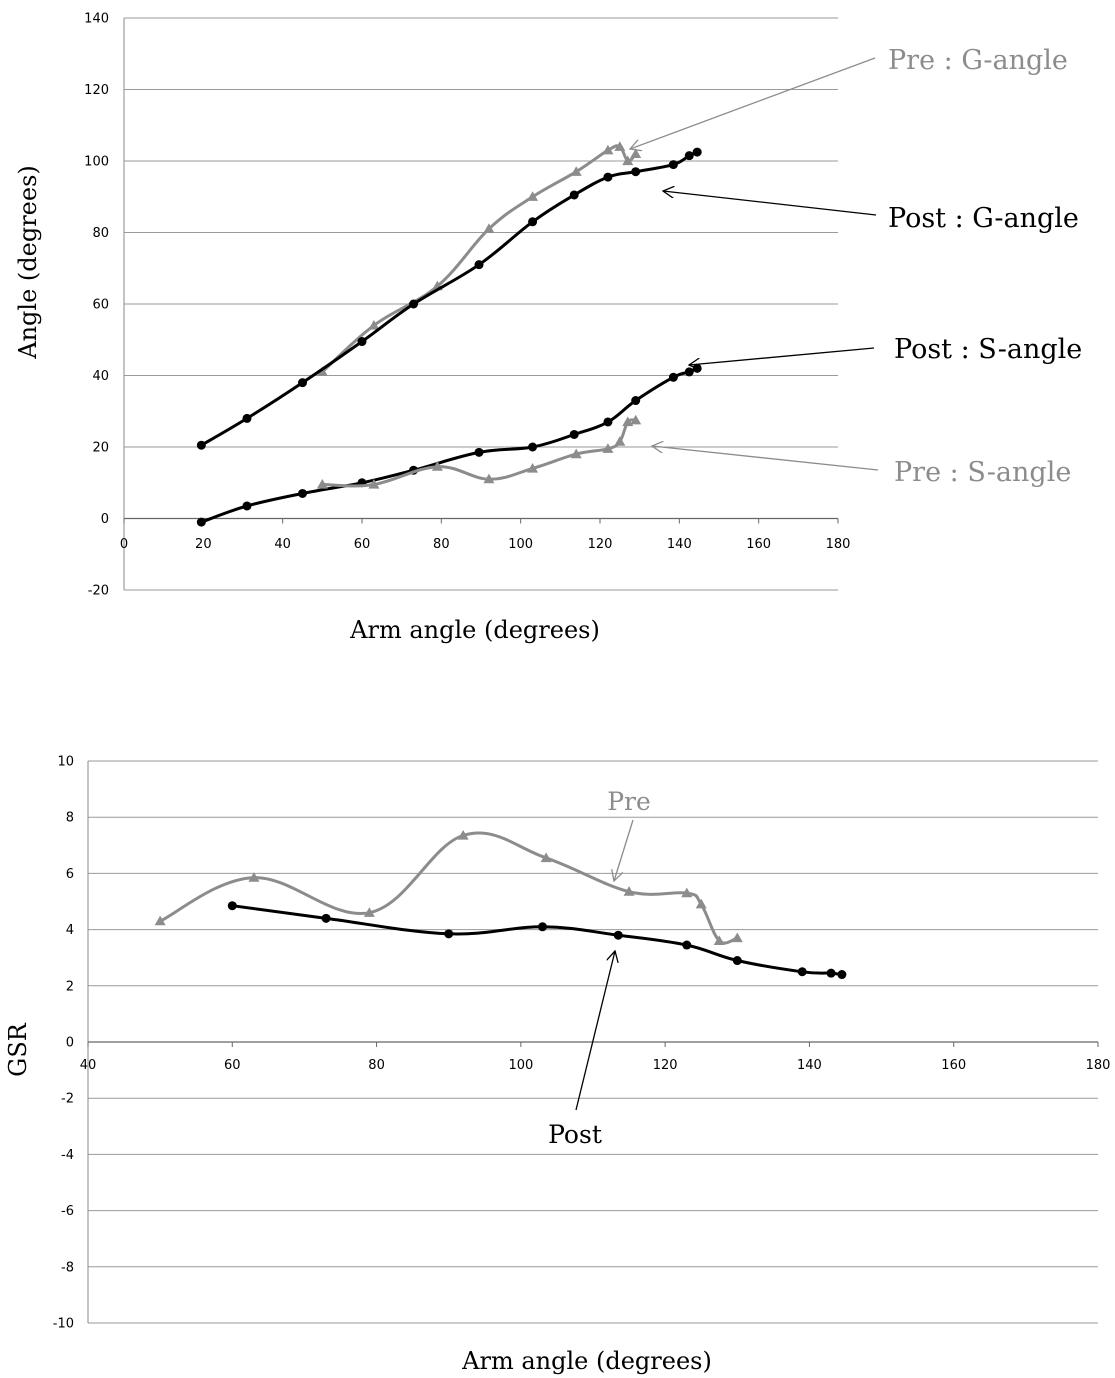 The image size is (1115, 1378). I want to click on arrow-post, so click(595, 1031).